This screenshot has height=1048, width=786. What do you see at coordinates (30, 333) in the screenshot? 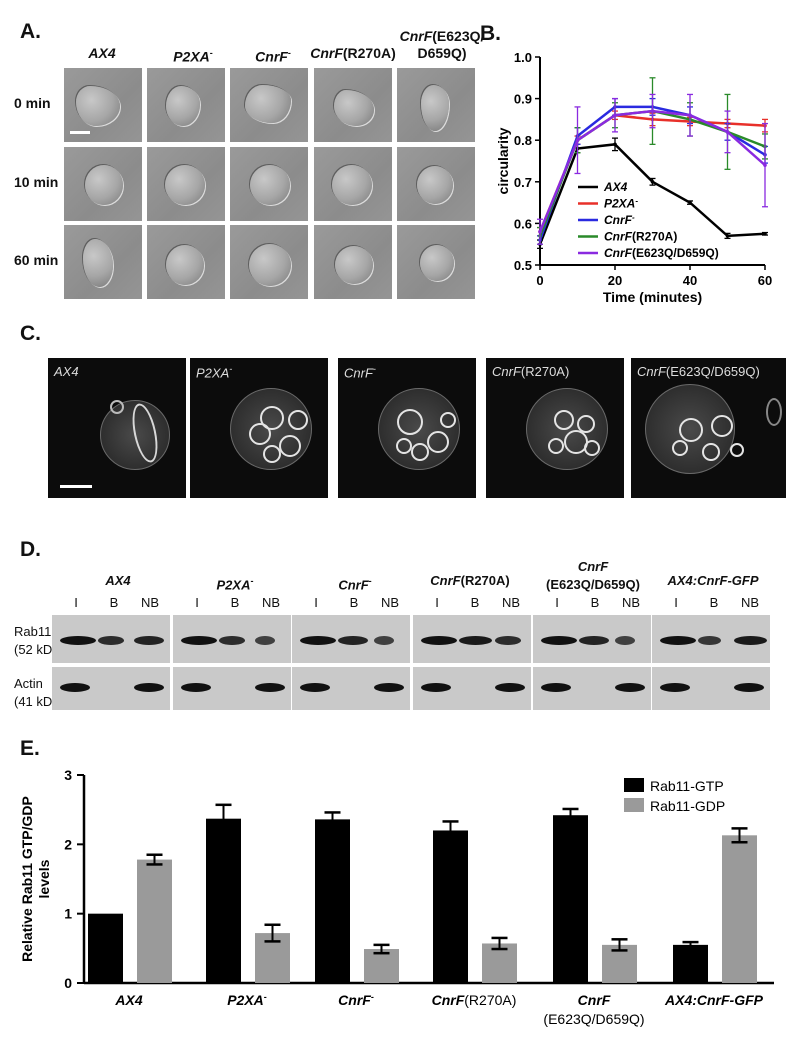
I see `panel-c-label: C.` at bounding box center [30, 333].